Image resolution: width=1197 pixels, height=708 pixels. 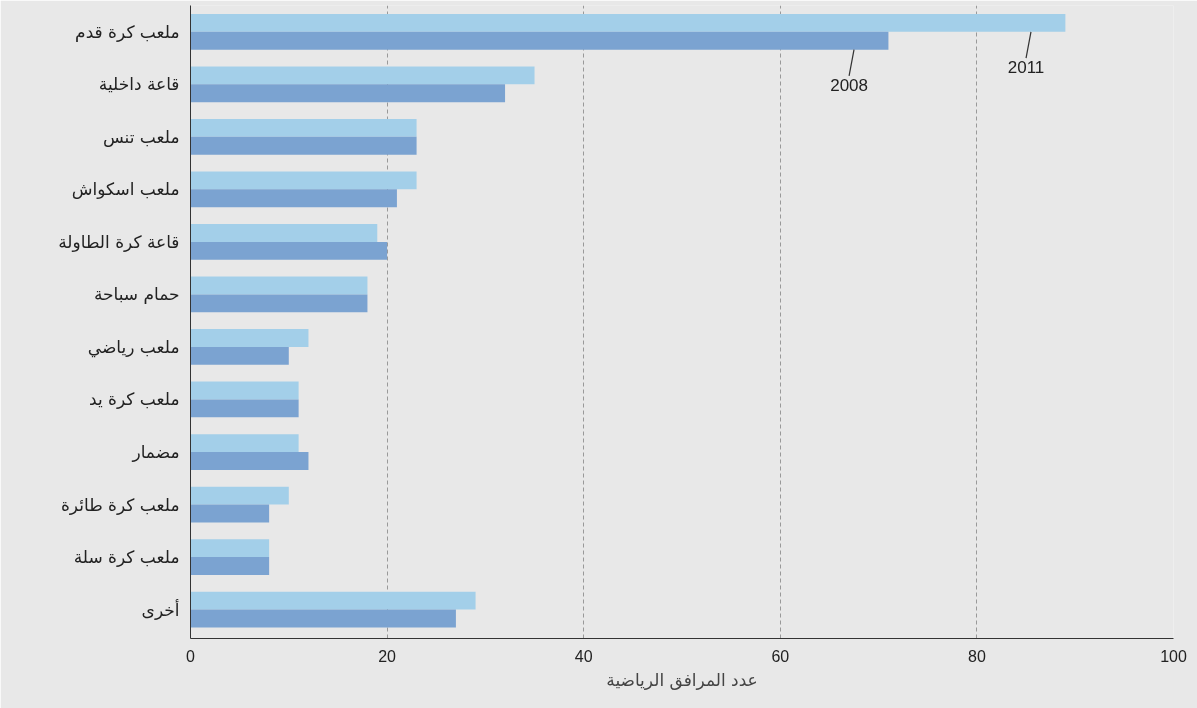 I want to click on y-tick-label: أخرى, so click(x=160, y=609).